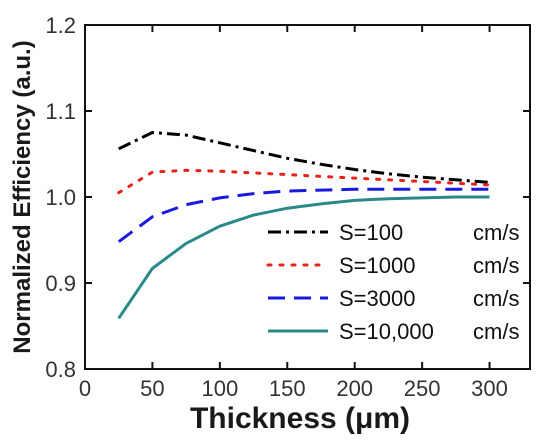  What do you see at coordinates (377, 265) in the screenshot?
I see `legend-label-1: S=1000` at bounding box center [377, 265].